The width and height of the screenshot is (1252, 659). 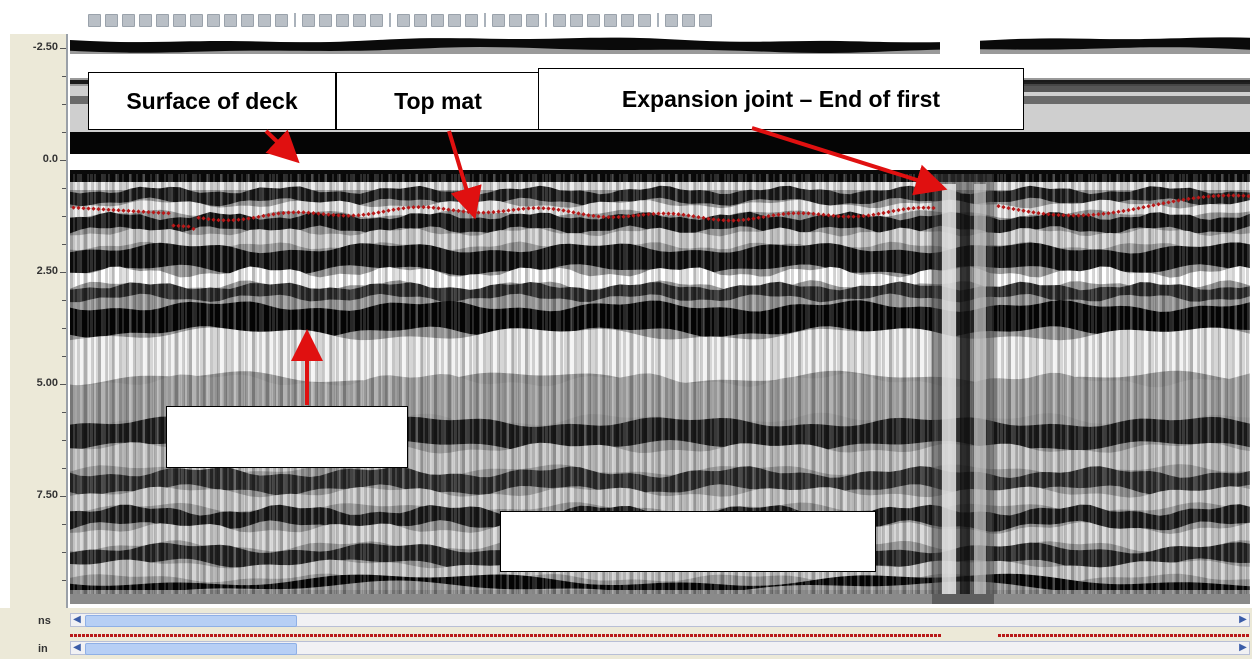 I want to click on pick-marker-strip, so click(x=659, y=635).